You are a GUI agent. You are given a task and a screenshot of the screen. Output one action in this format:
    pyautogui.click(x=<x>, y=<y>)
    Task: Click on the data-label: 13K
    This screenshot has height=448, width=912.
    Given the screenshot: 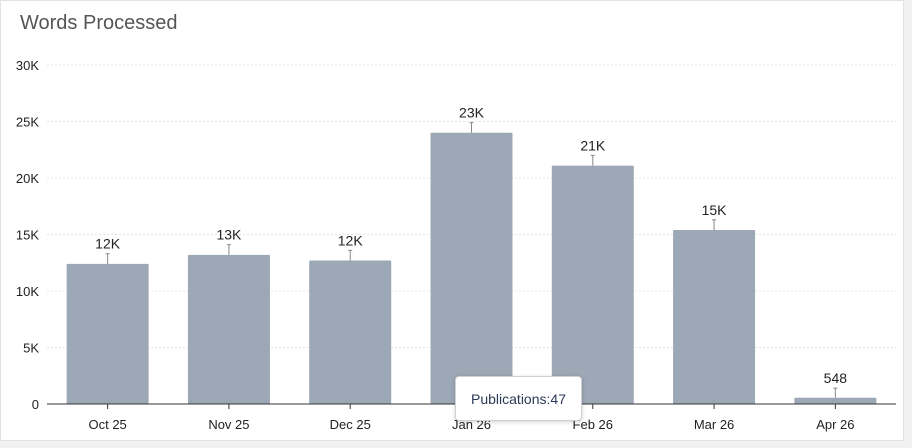 What is the action you would take?
    pyautogui.click(x=229, y=235)
    